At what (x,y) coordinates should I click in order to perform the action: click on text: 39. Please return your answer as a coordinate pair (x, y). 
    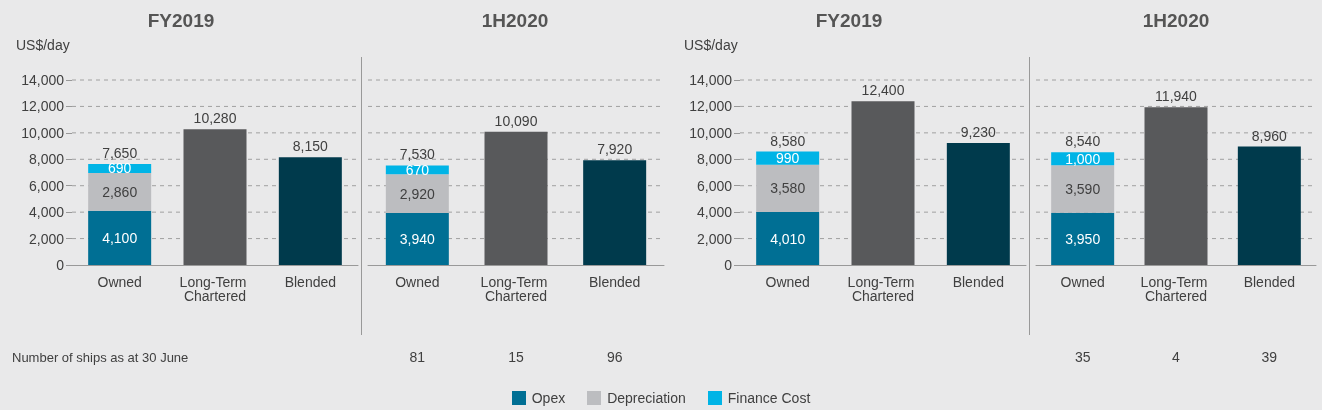
    Looking at the image, I should click on (1269, 357).